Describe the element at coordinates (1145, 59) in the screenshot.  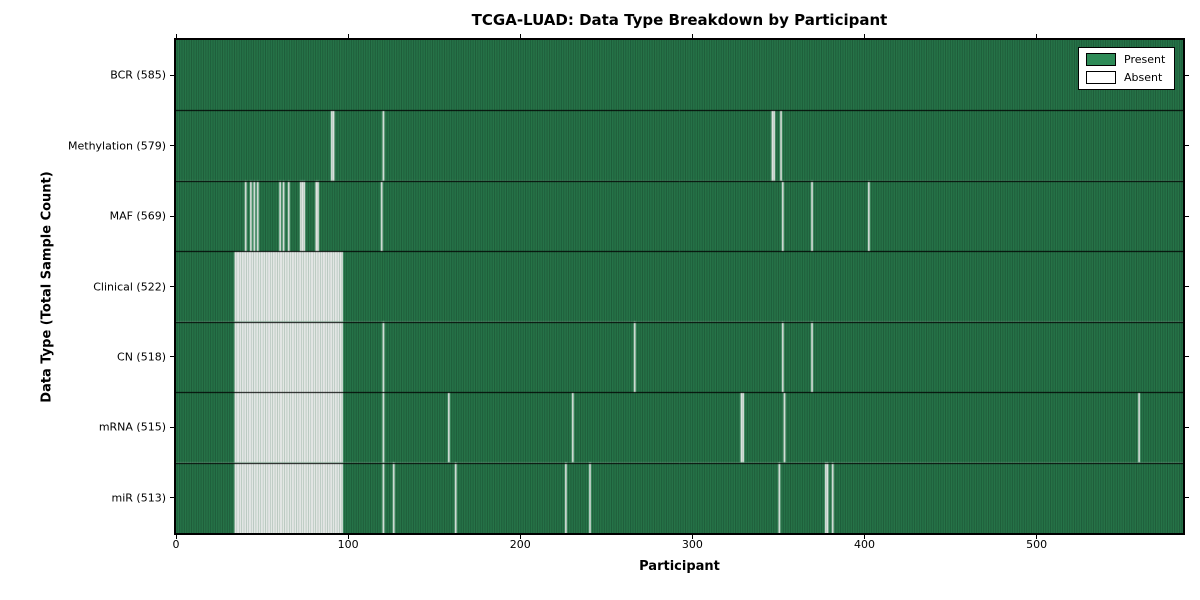
I see `legend-label-present: Present` at that location.